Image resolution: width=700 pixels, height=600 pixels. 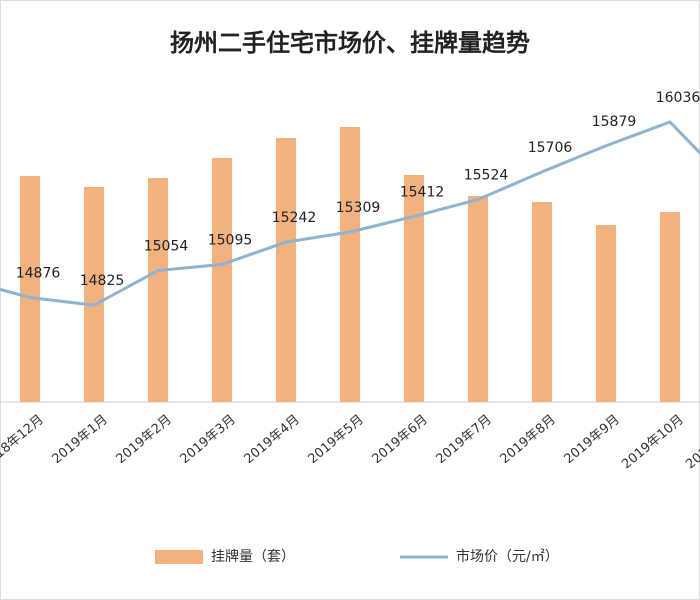 I want to click on data-label: 15309, so click(x=358, y=208).